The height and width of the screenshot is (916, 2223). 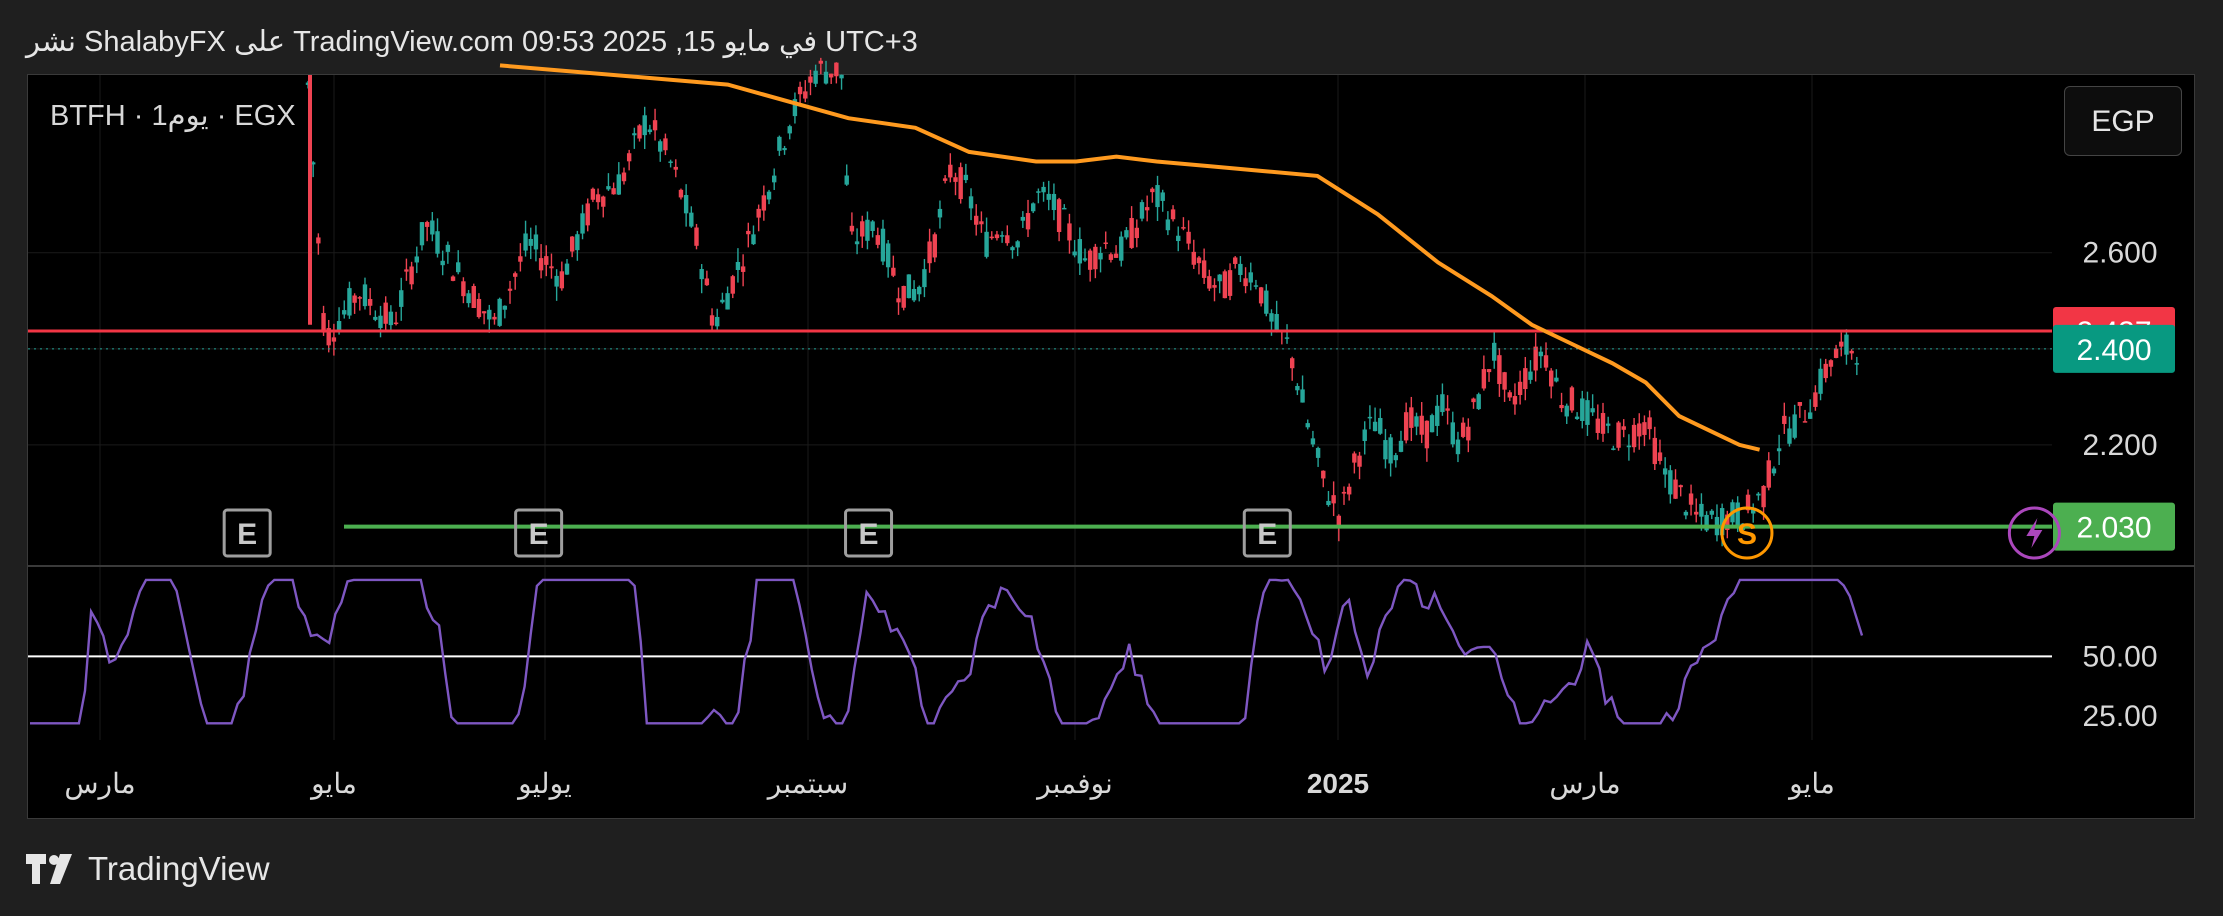 I want to click on current-price-label-bg, so click(x=2114, y=348).